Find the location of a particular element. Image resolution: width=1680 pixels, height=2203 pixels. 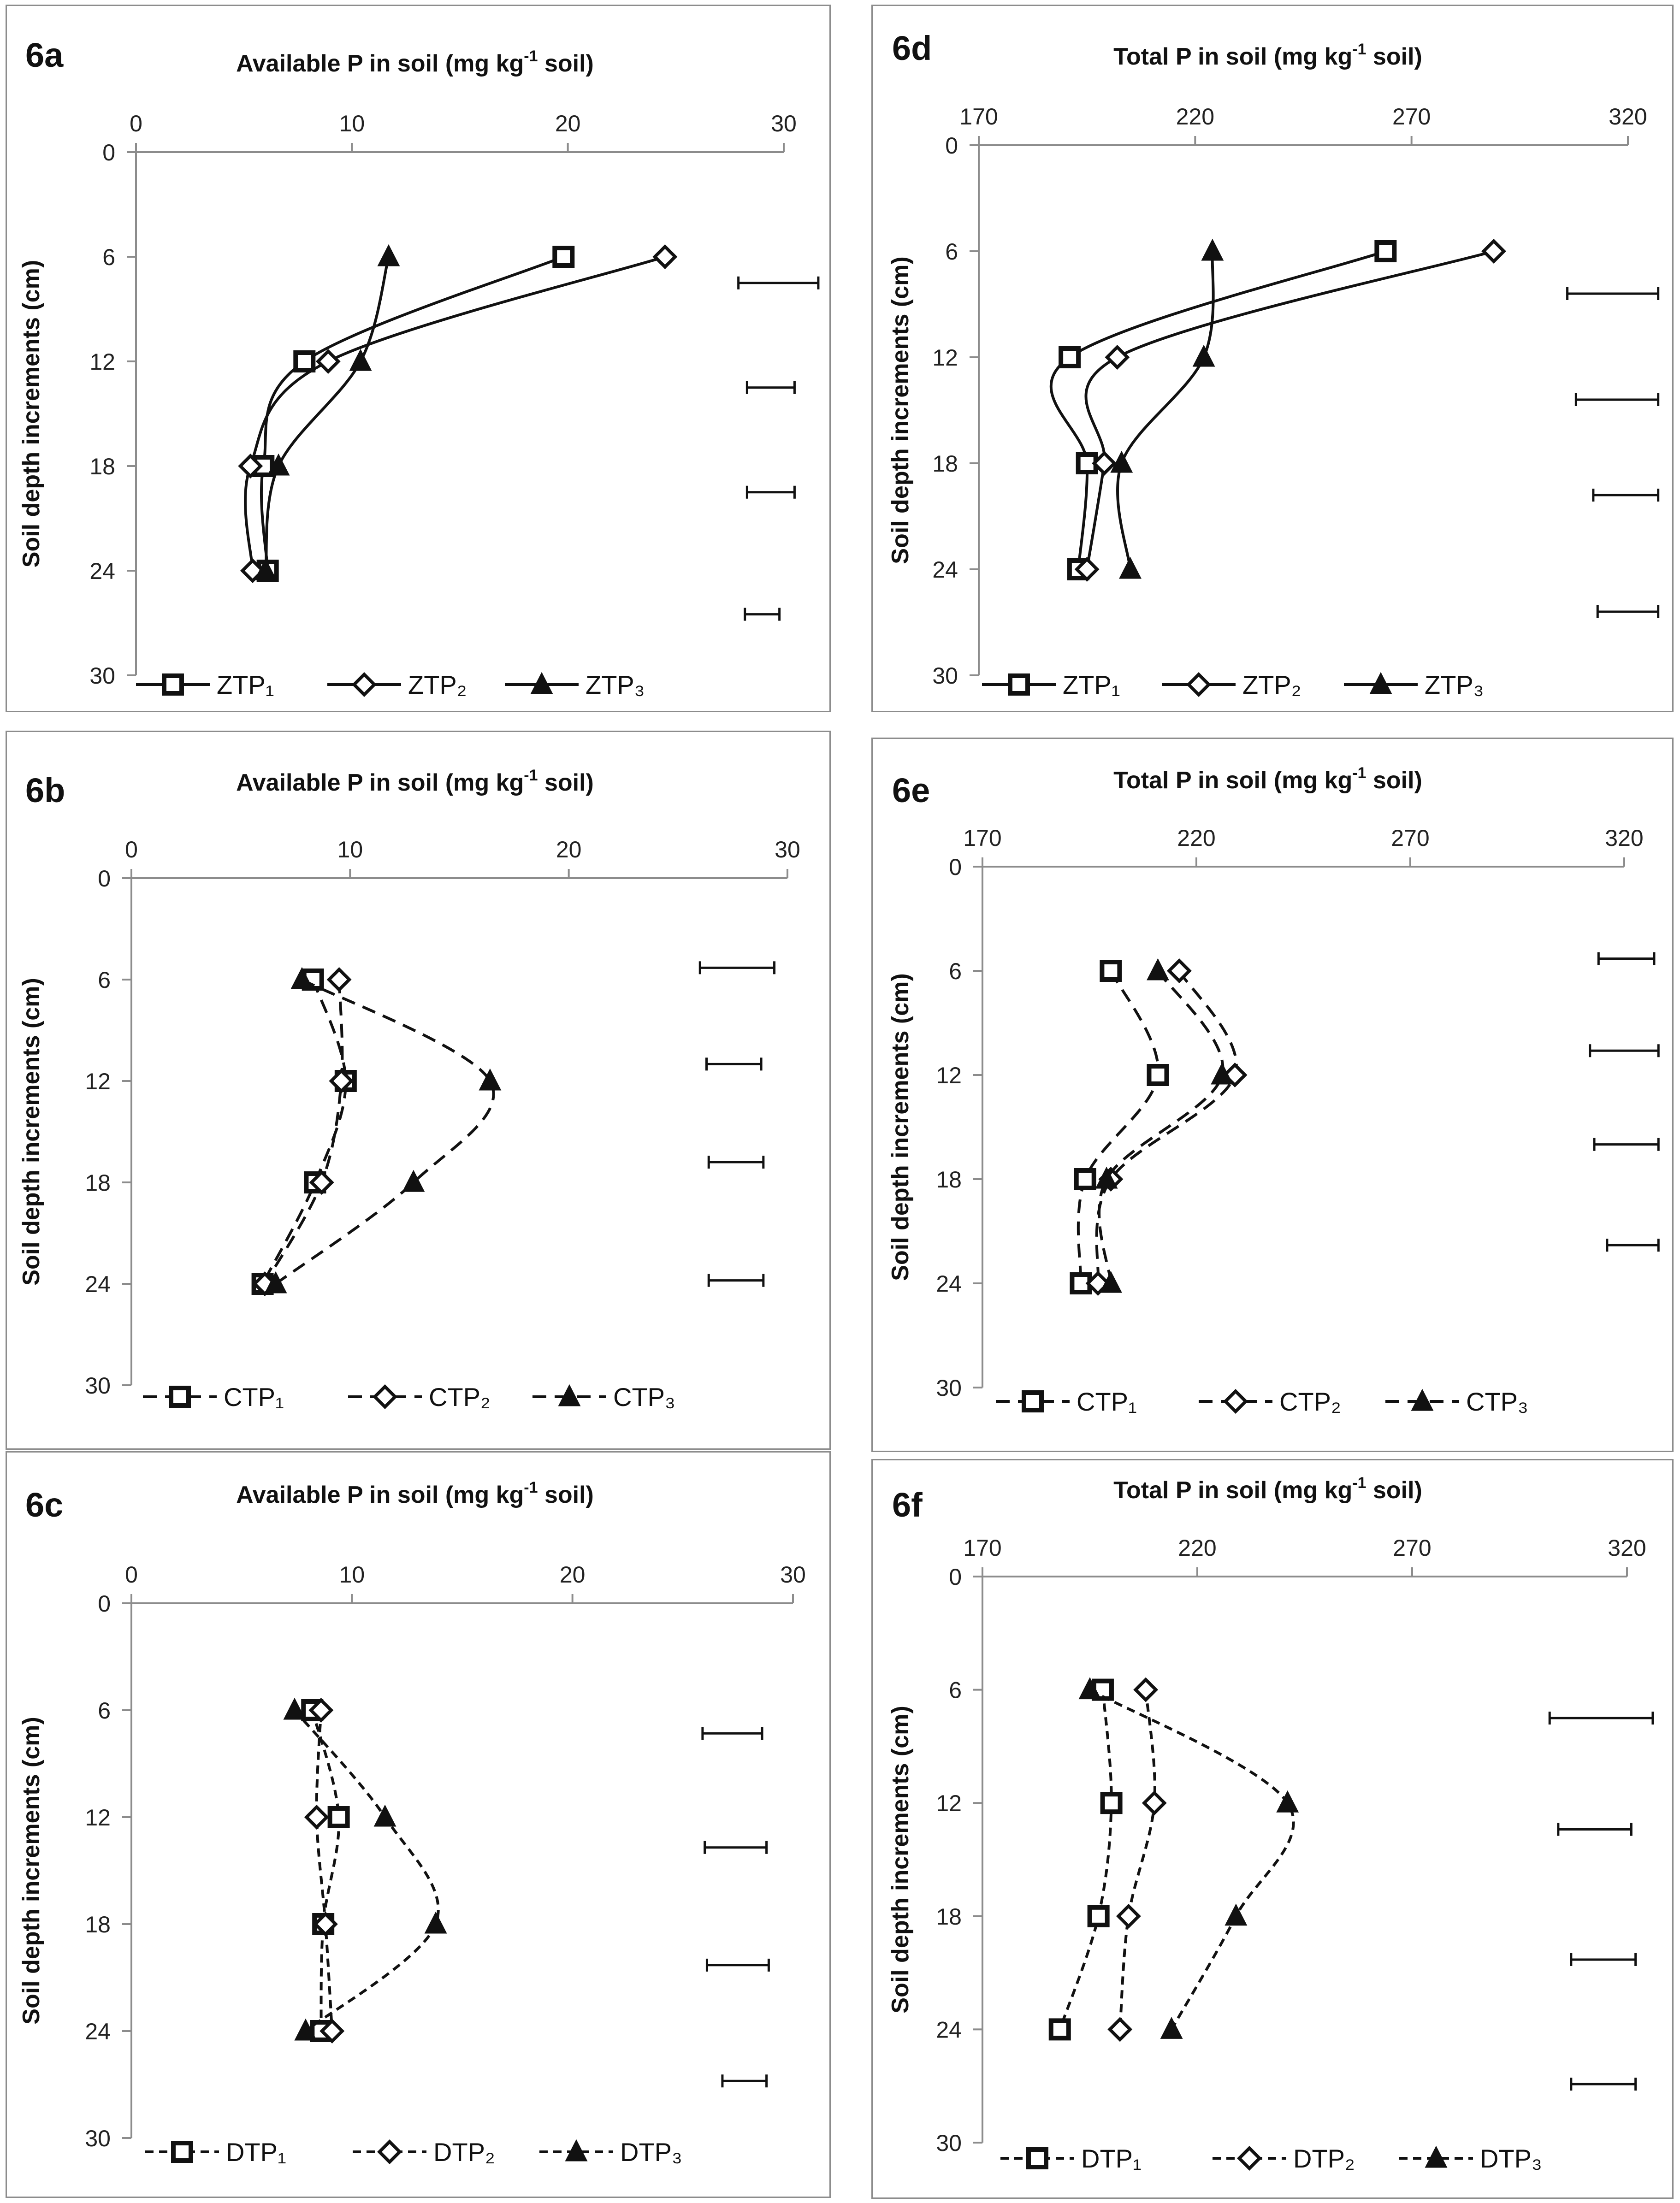

chart-title: Available P in soil (mg kg-1 soil) is located at coordinates (415, 62).